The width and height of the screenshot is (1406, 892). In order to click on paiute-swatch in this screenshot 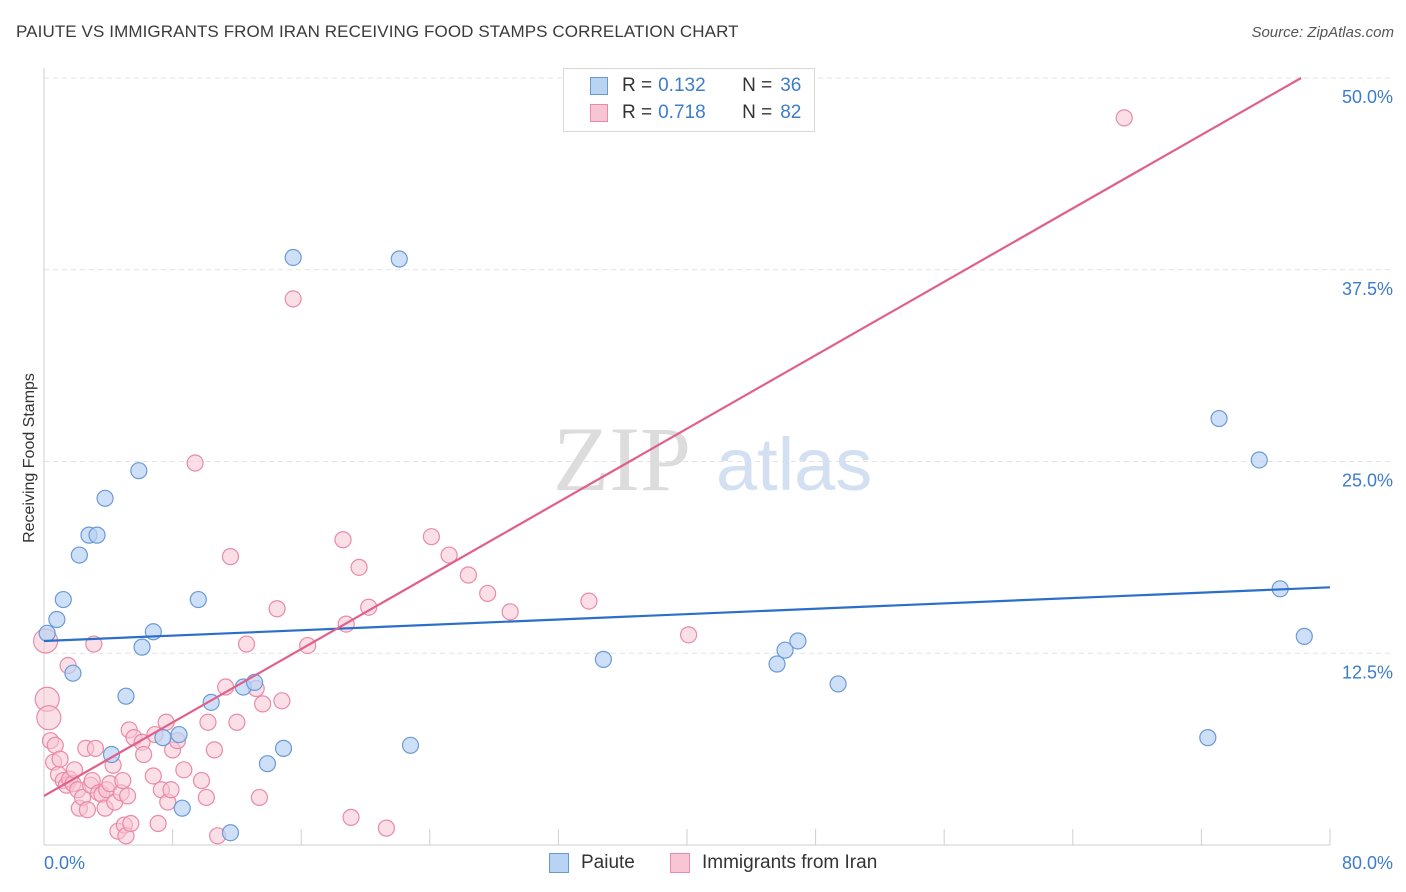, I will do `click(599, 86)`.